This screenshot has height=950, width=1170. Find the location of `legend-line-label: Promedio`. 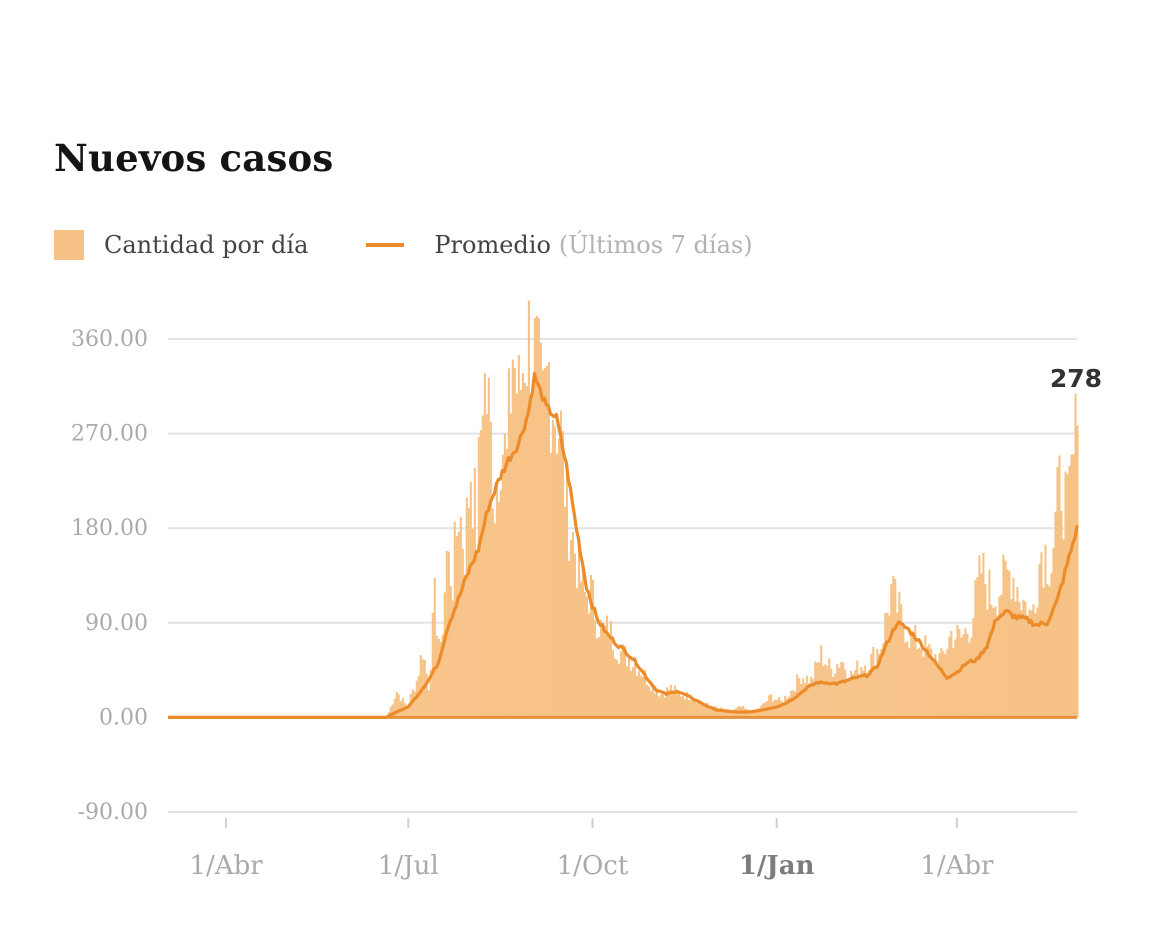

legend-line-label: Promedio is located at coordinates (492, 245).